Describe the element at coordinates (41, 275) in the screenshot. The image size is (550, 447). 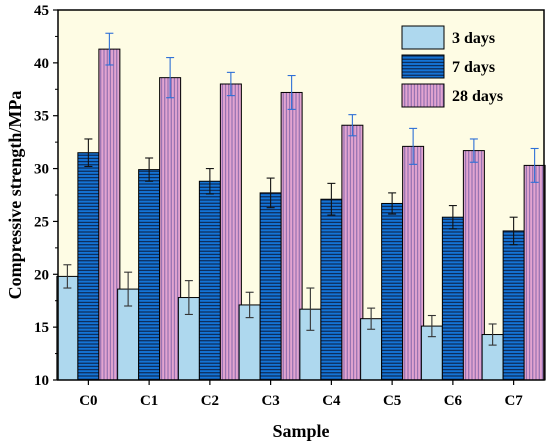
I see `y-tick-label: 20` at that location.